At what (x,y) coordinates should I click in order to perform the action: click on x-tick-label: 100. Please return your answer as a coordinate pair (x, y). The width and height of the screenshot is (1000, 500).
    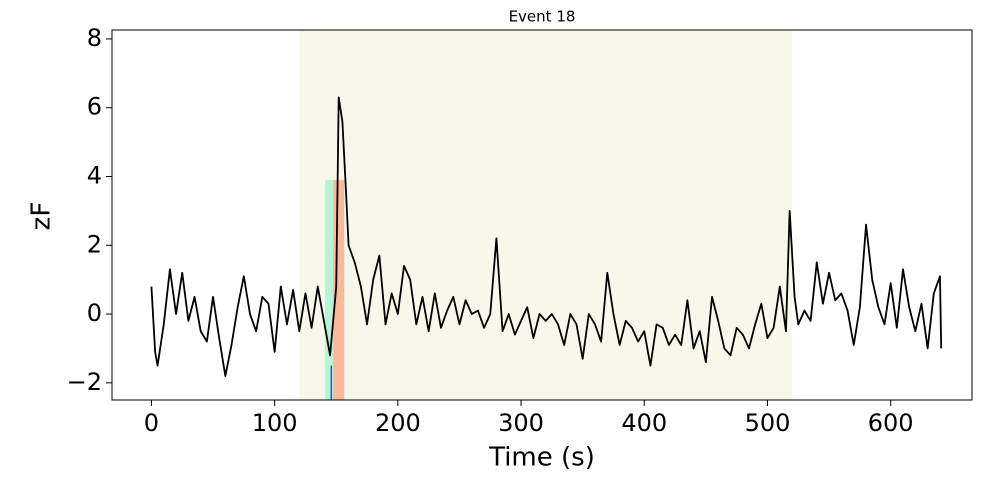
    Looking at the image, I should click on (275, 423).